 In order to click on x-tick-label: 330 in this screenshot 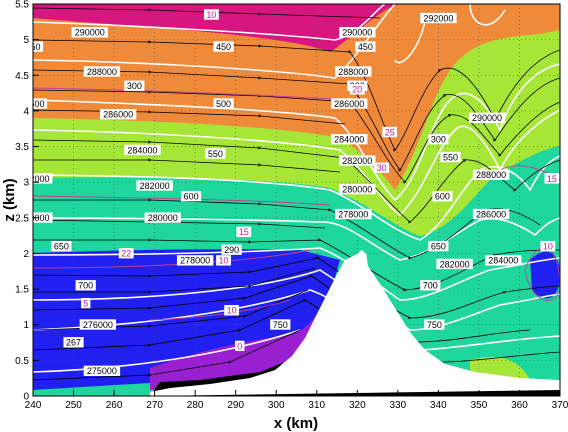, I will do `click(398, 405)`.